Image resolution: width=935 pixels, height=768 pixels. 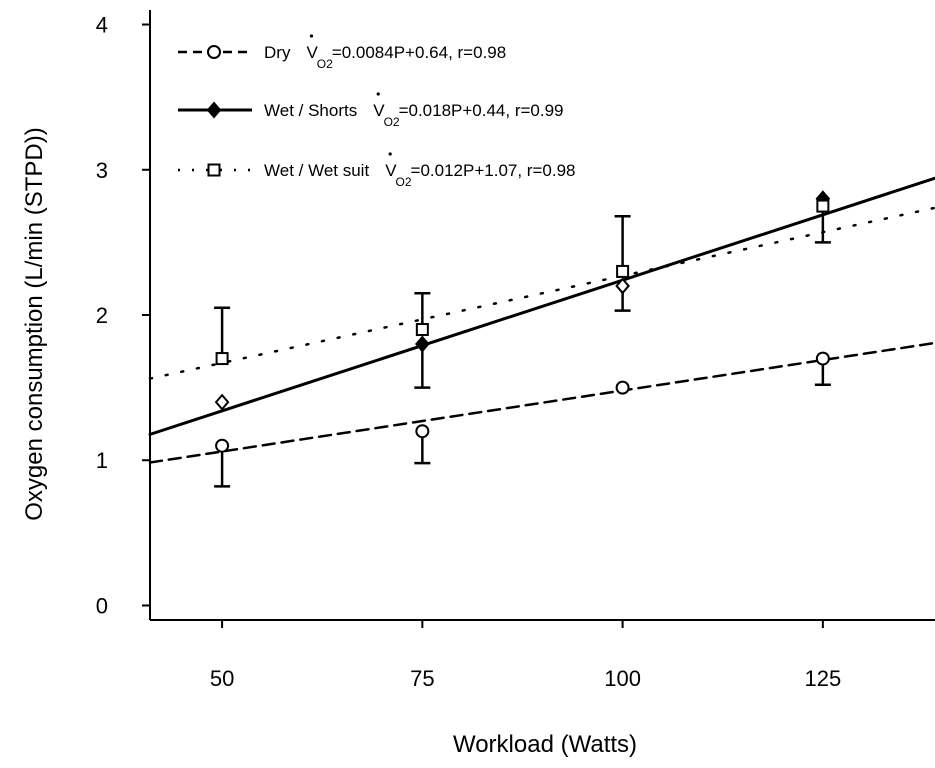 I want to click on legend-series-name: Wet / Wet suit, so click(x=316, y=170).